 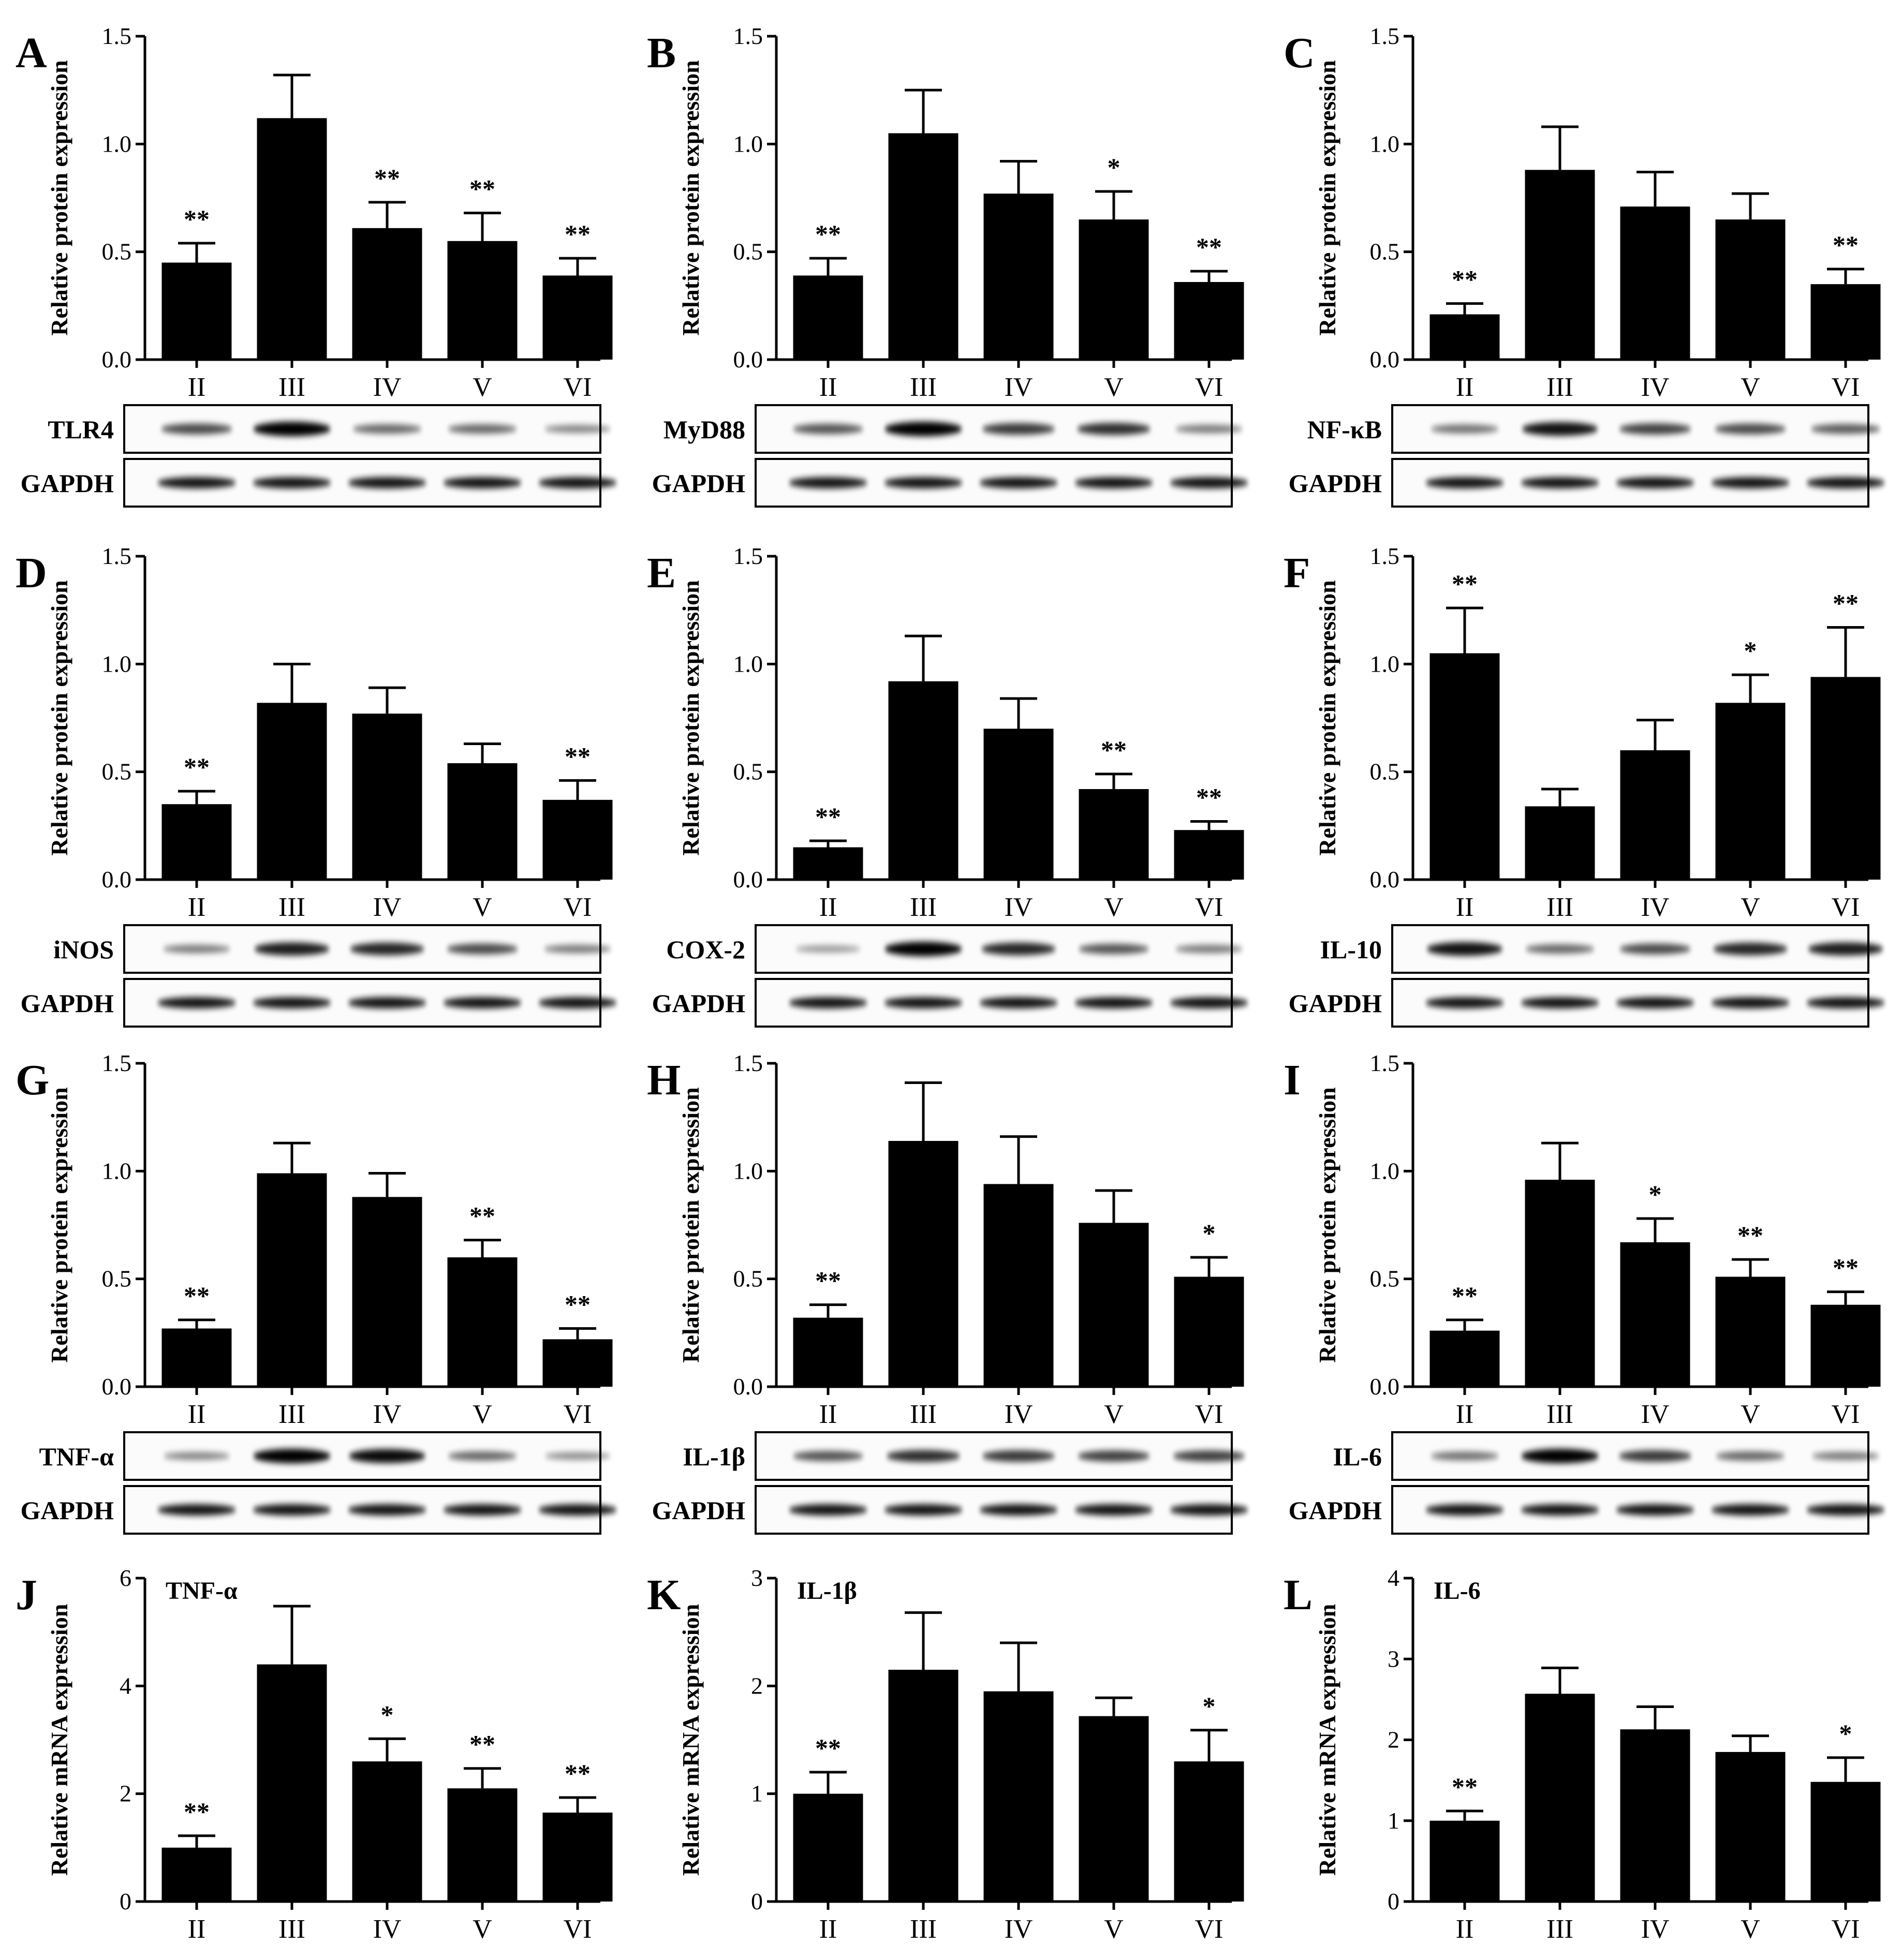 What do you see at coordinates (1019, 388) in the screenshot?
I see `x-tick-label: IV` at bounding box center [1019, 388].